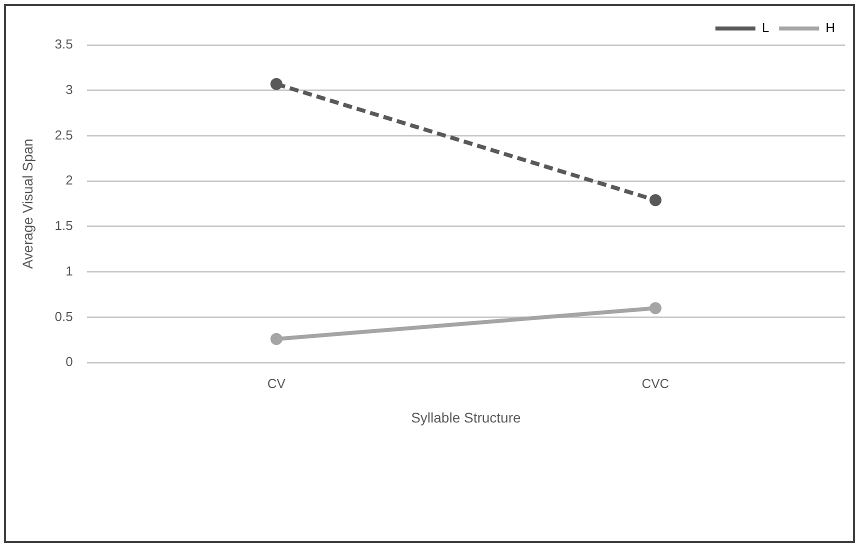 The width and height of the screenshot is (861, 549). What do you see at coordinates (656, 383) in the screenshot?
I see `x-tick-label: CVC` at bounding box center [656, 383].